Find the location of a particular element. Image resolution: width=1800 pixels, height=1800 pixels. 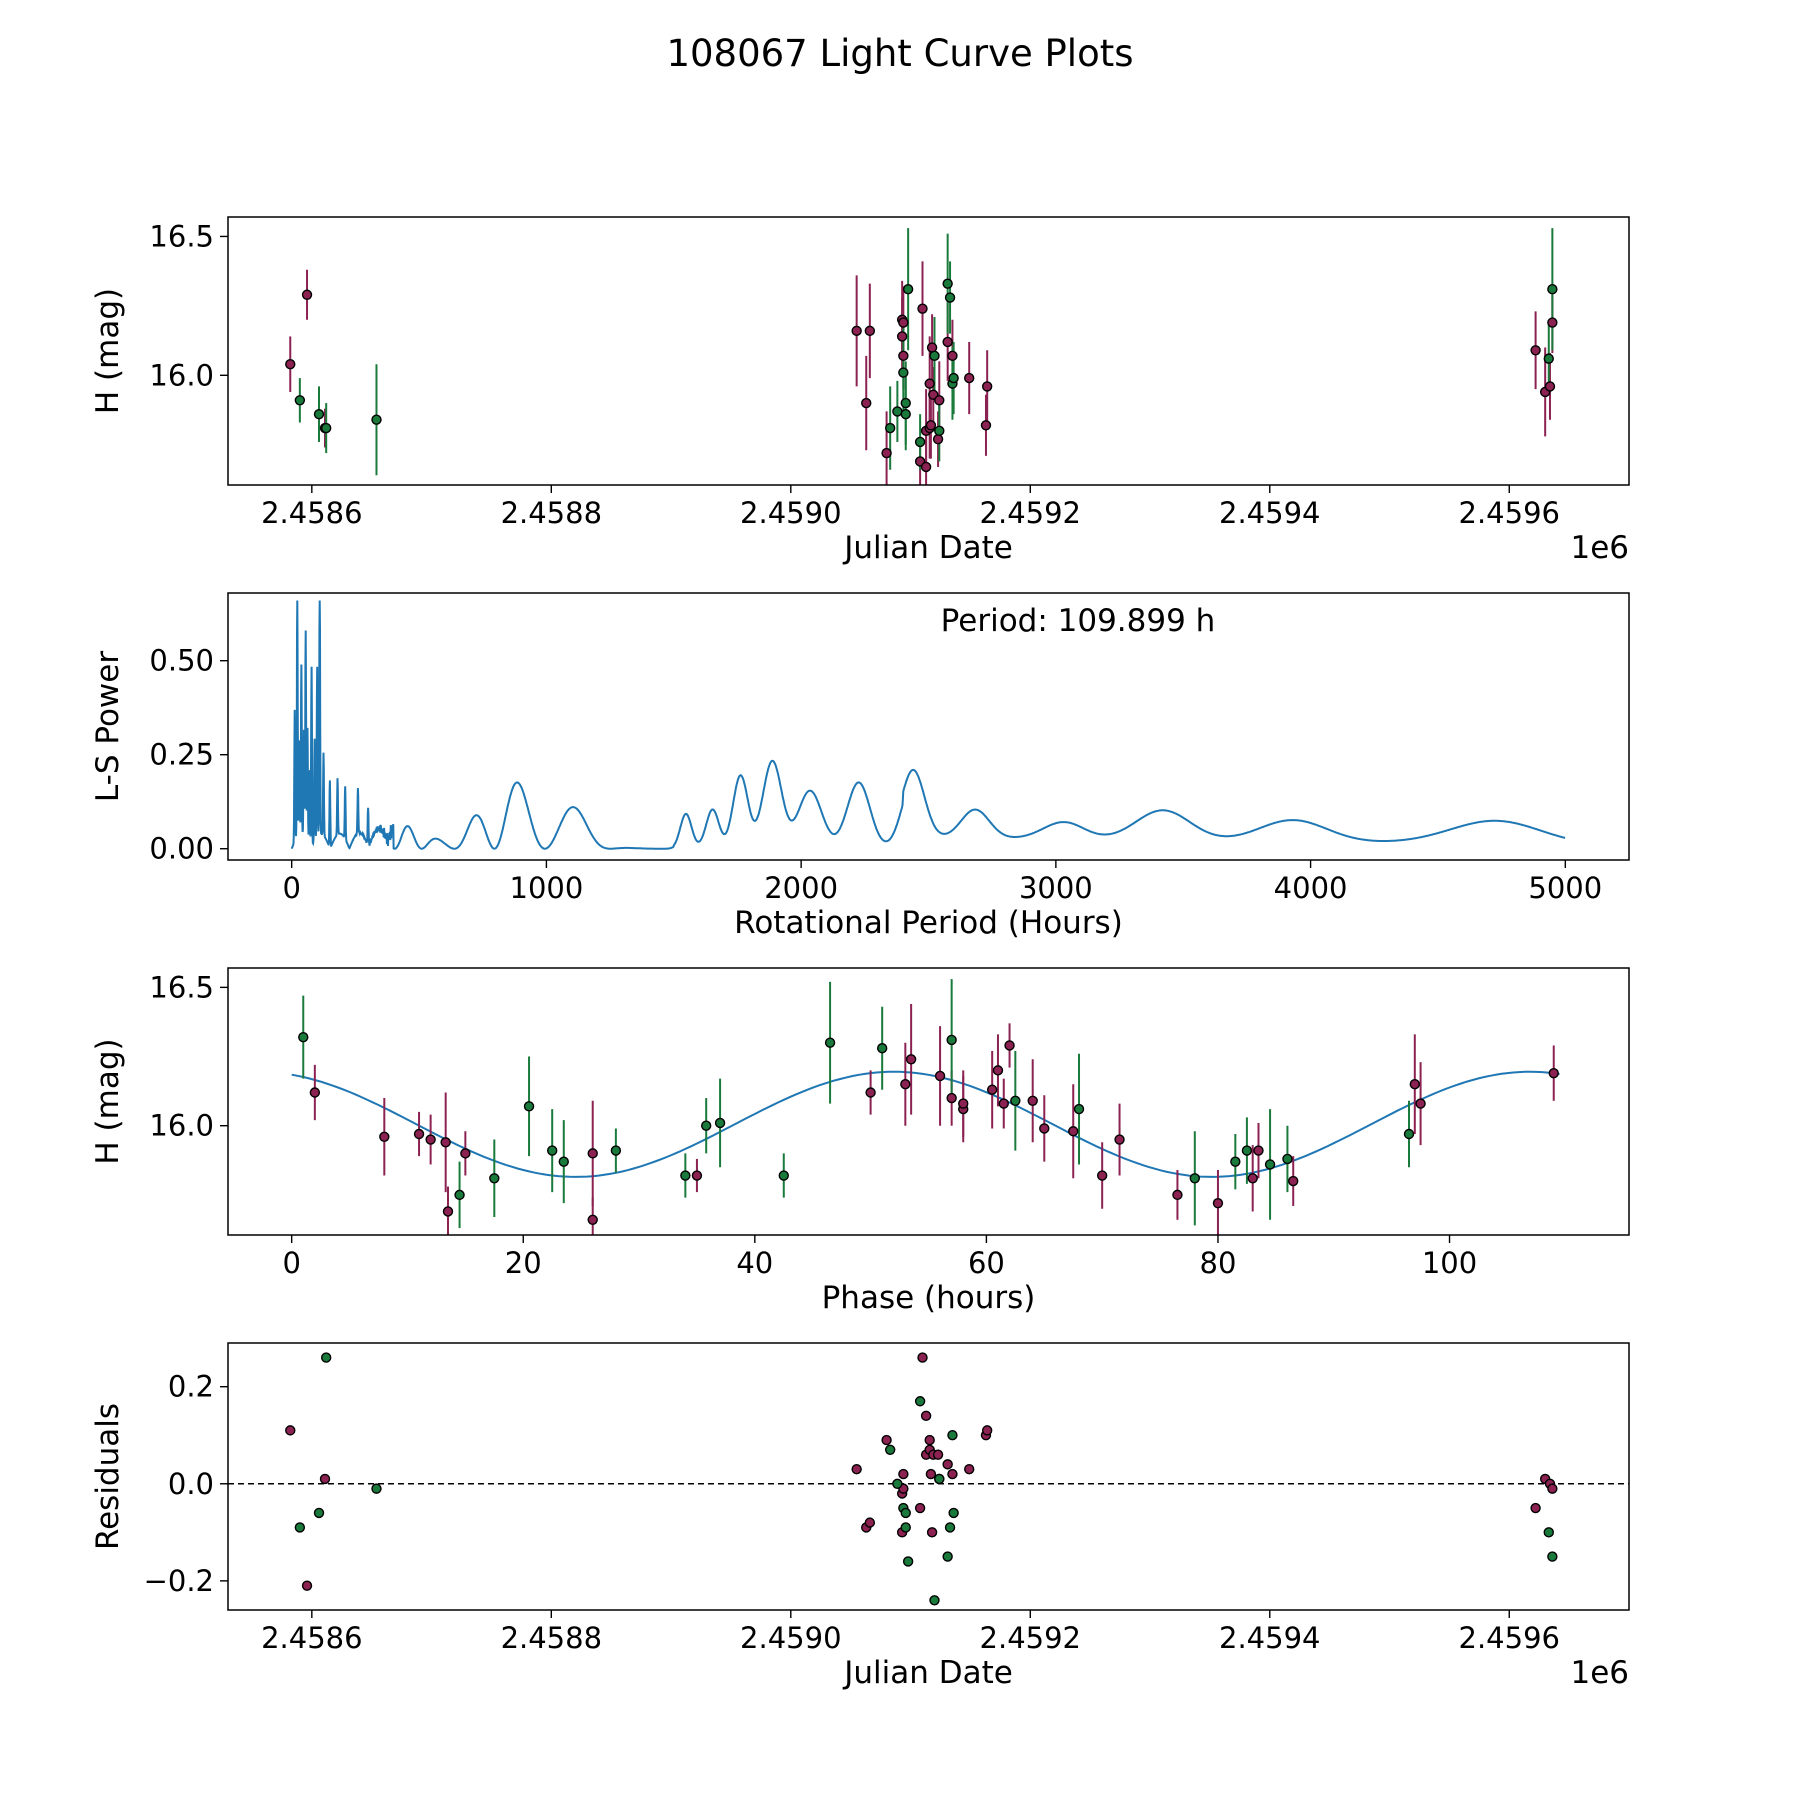

y-tick-label: 16.5 is located at coordinates (181, 236).